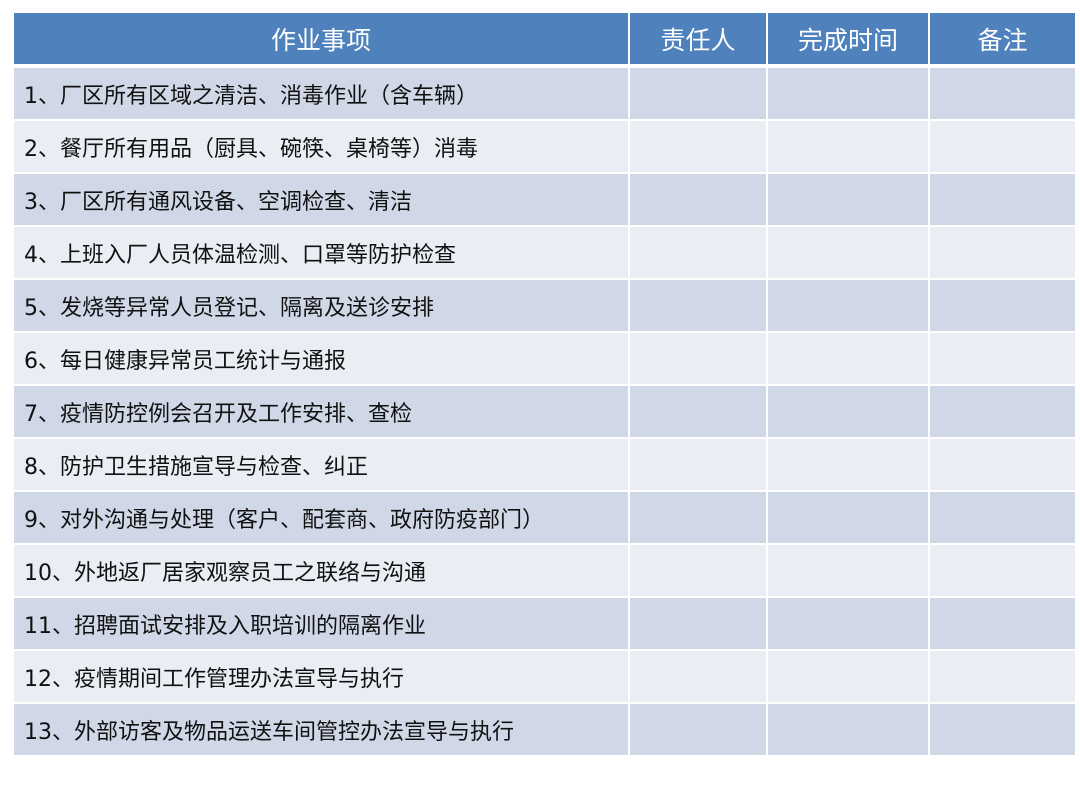 The image size is (1080, 786). I want to click on task-cell: 6、每日健康异常员工统计与通报, so click(321, 358).